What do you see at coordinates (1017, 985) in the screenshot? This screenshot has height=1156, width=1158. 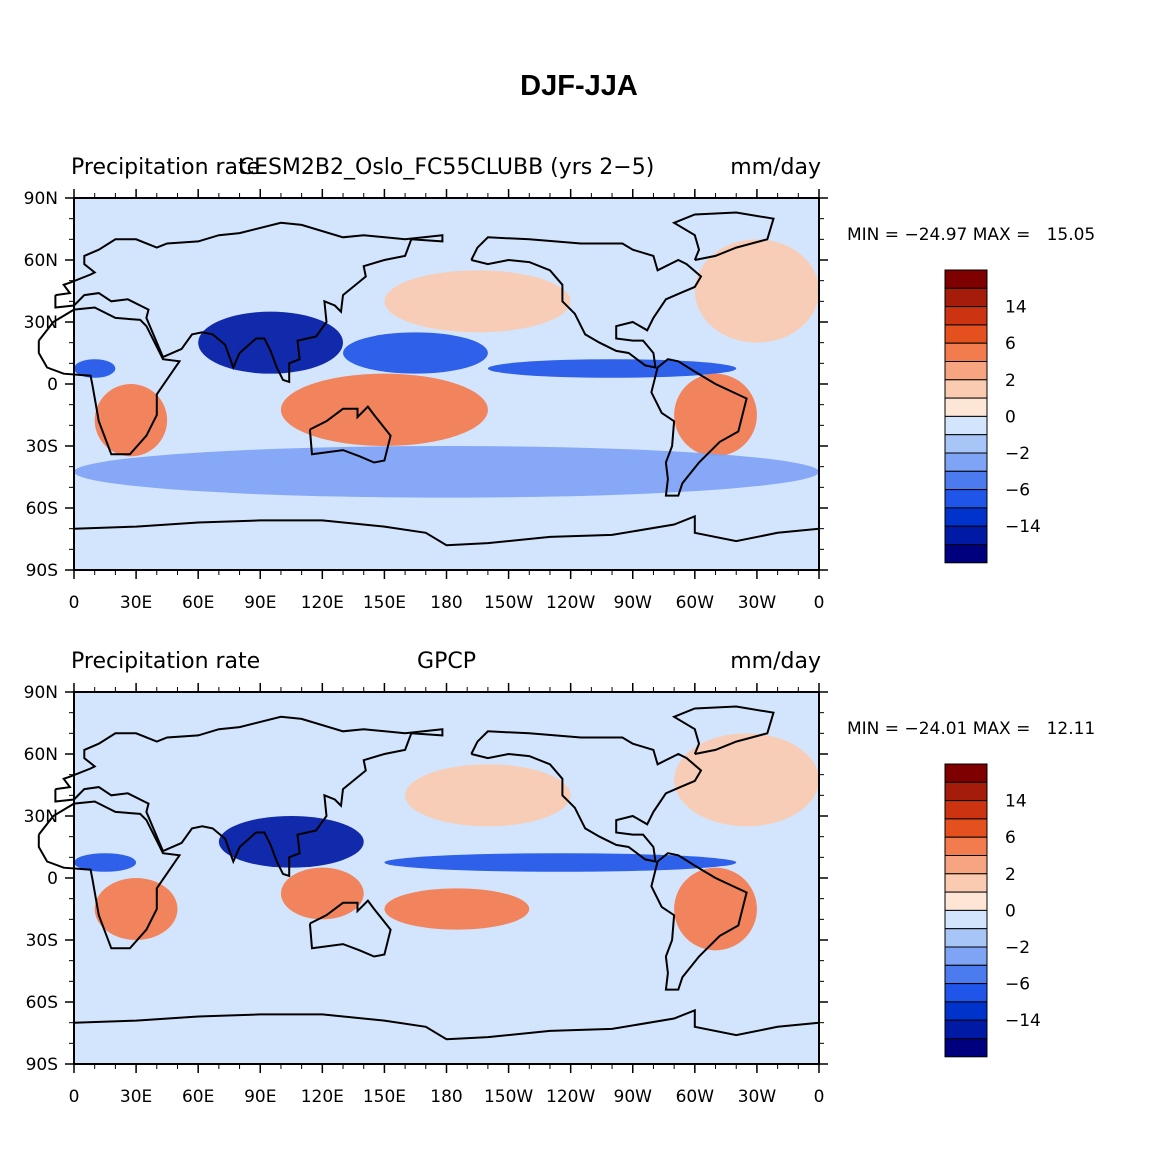 I see `colorbar-label: −6` at bounding box center [1017, 985].